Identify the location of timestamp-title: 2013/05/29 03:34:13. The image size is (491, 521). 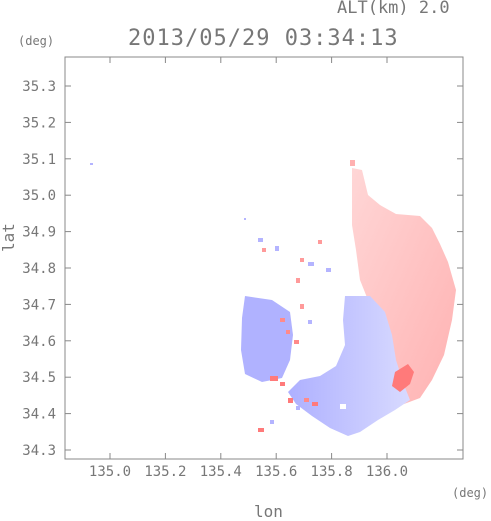
(263, 38).